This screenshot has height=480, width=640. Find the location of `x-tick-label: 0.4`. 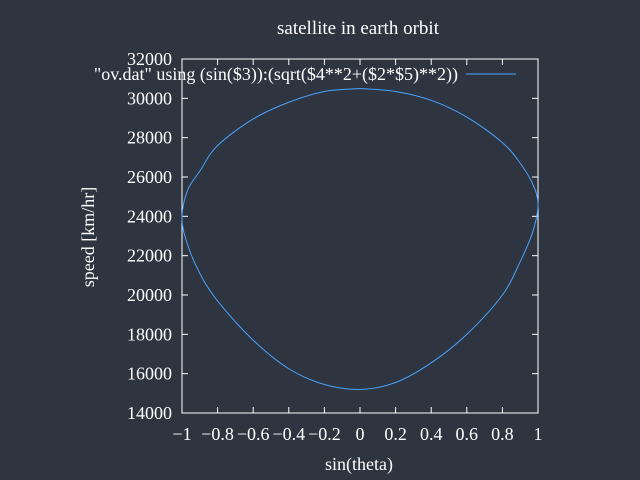

x-tick-label: 0.4 is located at coordinates (431, 434).